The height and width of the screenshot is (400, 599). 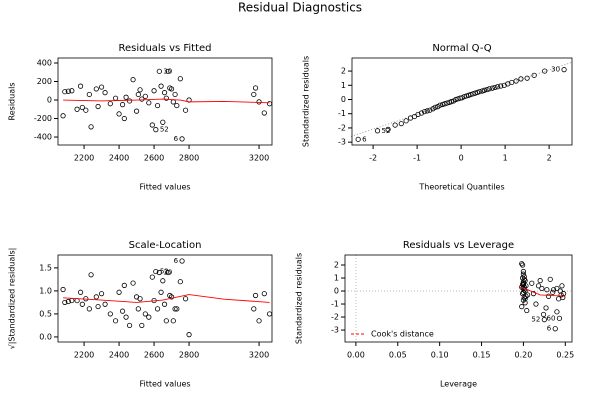 What do you see at coordinates (458, 298) in the screenshot?
I see `plot-frame` at bounding box center [458, 298].